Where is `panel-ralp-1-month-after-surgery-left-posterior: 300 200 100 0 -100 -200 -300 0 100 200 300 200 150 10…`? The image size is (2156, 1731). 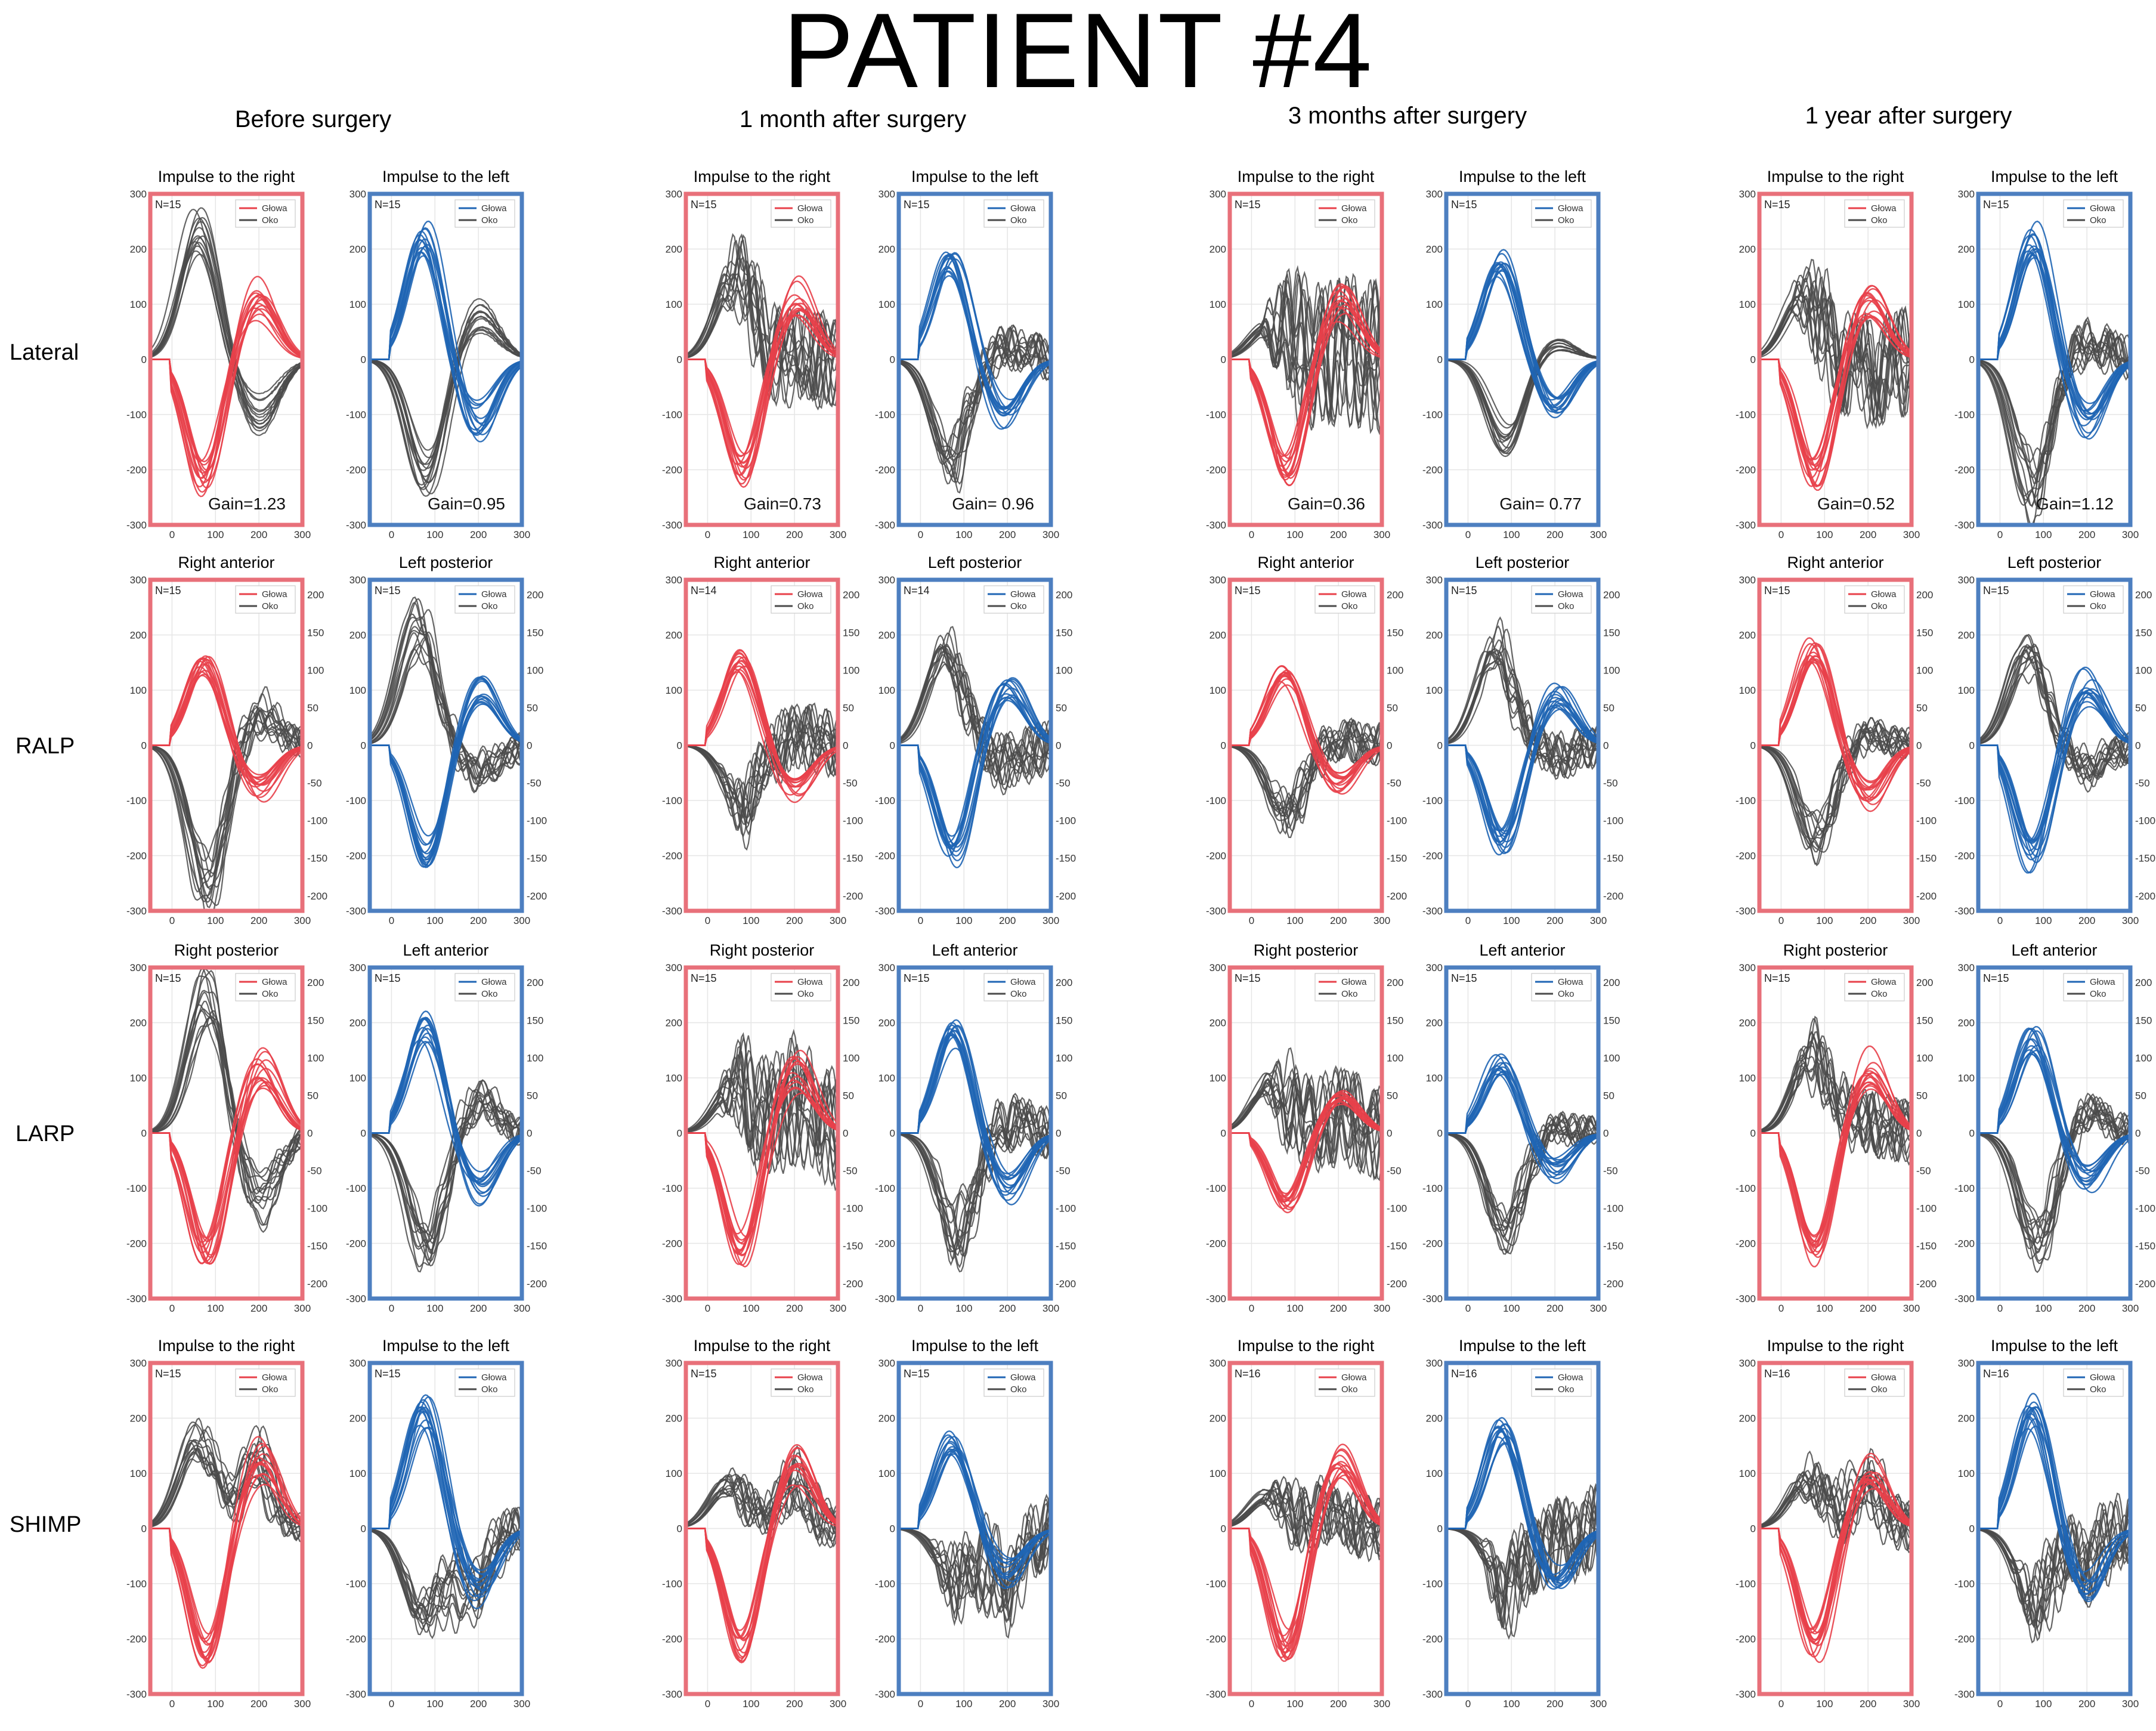
panel-ralp-1-month-after-surgery-left-posterior: 300 200 100 0 -100 -200 -300 0 100 200 300 200 150 10… is located at coordinates (976, 750).